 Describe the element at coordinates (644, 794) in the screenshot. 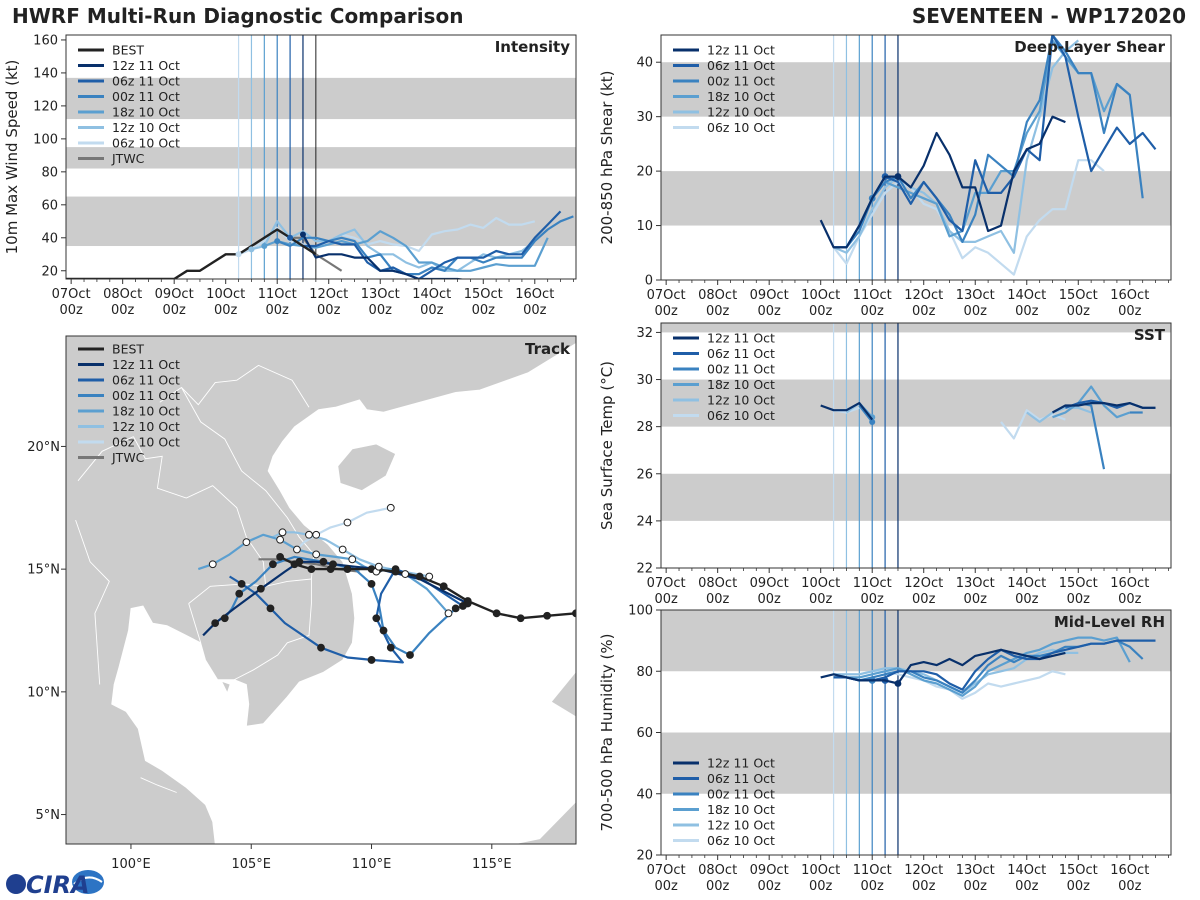

I see `y-tick-label: 40` at that location.